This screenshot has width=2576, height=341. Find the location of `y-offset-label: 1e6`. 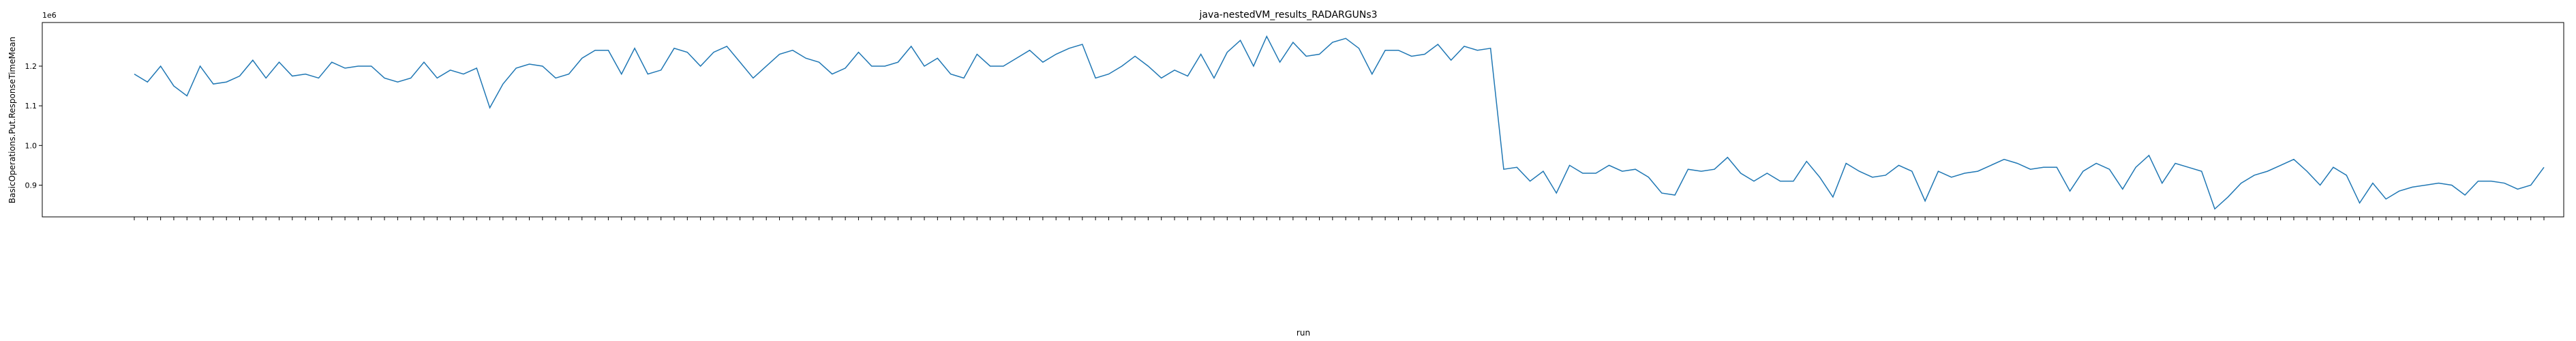

y-offset-label: 1e6 is located at coordinates (50, 15).